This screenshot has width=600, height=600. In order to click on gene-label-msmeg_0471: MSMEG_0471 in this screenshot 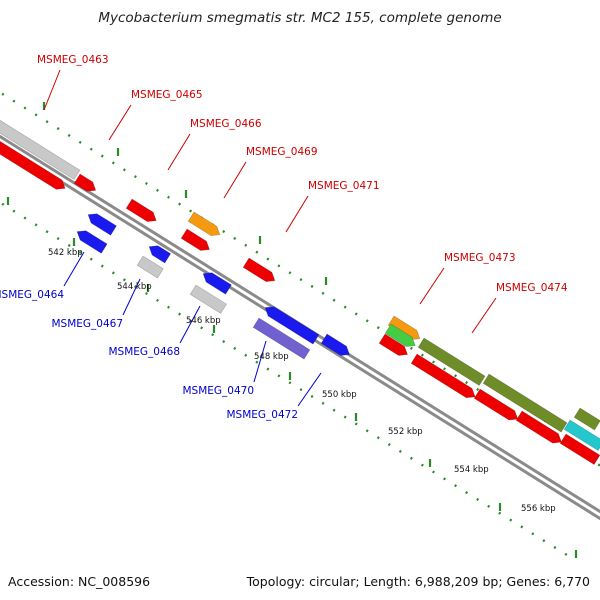, I will do `click(344, 186)`.